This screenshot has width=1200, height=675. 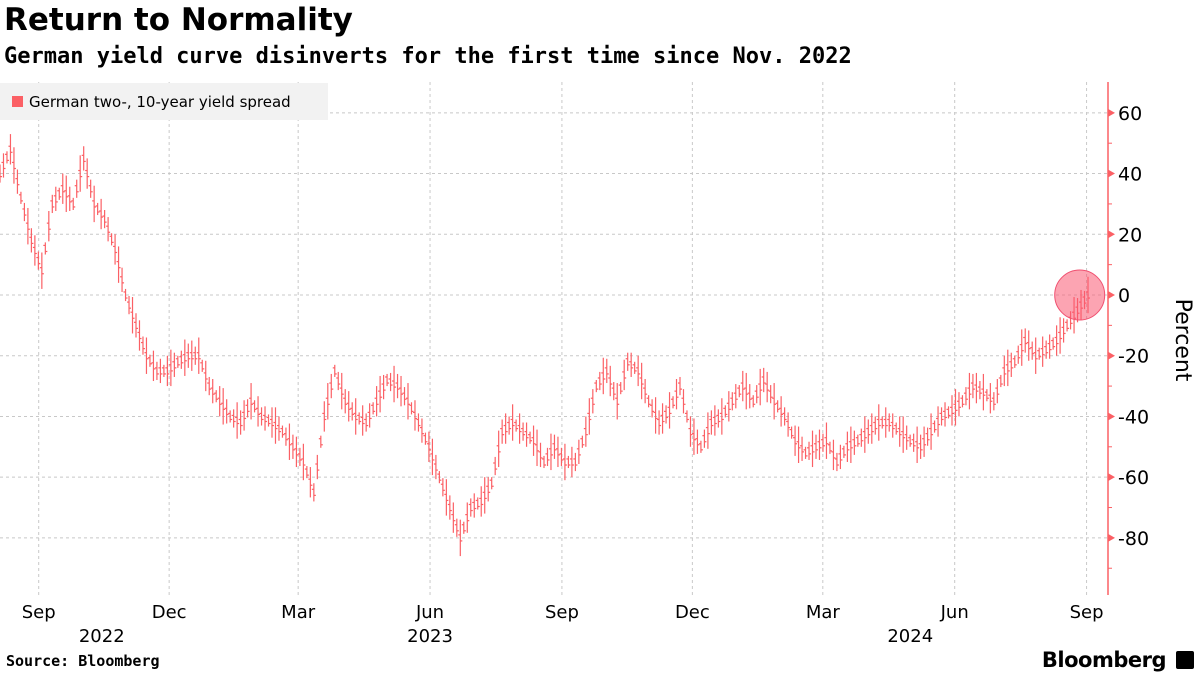 What do you see at coordinates (1130, 235) in the screenshot?
I see `y-tick-label: 20` at bounding box center [1130, 235].